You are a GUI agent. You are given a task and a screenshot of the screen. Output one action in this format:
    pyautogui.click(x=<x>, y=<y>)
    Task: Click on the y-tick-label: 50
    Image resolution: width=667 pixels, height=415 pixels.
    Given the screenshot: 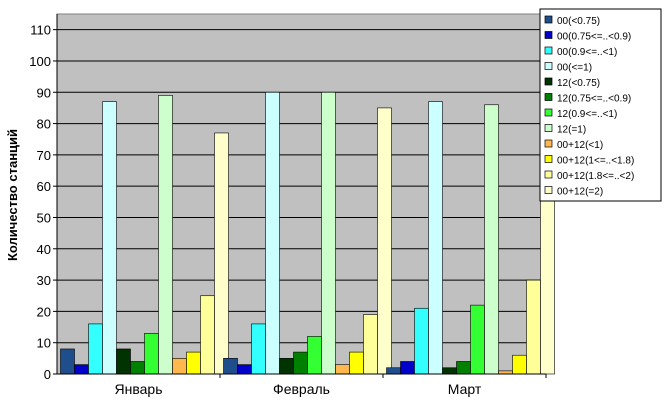 What is the action you would take?
    pyautogui.click(x=44, y=217)
    